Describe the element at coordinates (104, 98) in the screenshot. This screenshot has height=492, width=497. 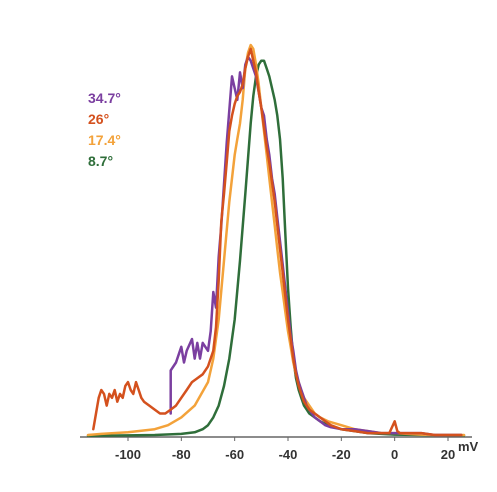
I see `legend-entry: 34.7°` at that location.